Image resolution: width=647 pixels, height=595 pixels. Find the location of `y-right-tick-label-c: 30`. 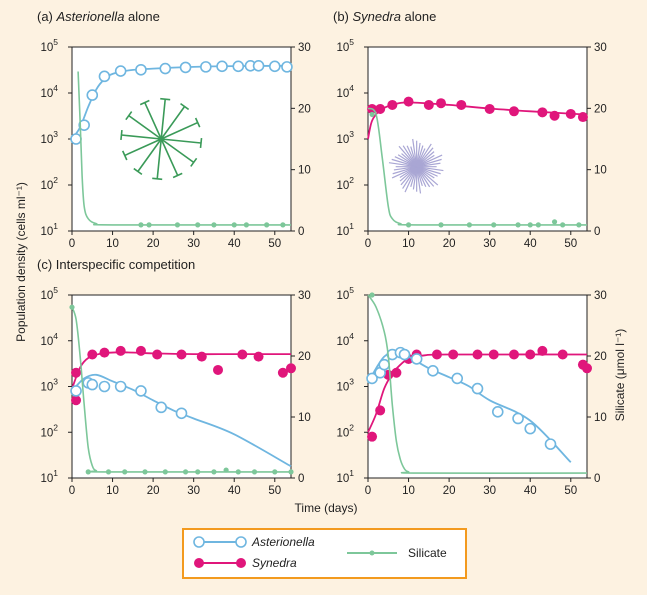

y-right-tick-label-c: 30 is located at coordinates (304, 296).